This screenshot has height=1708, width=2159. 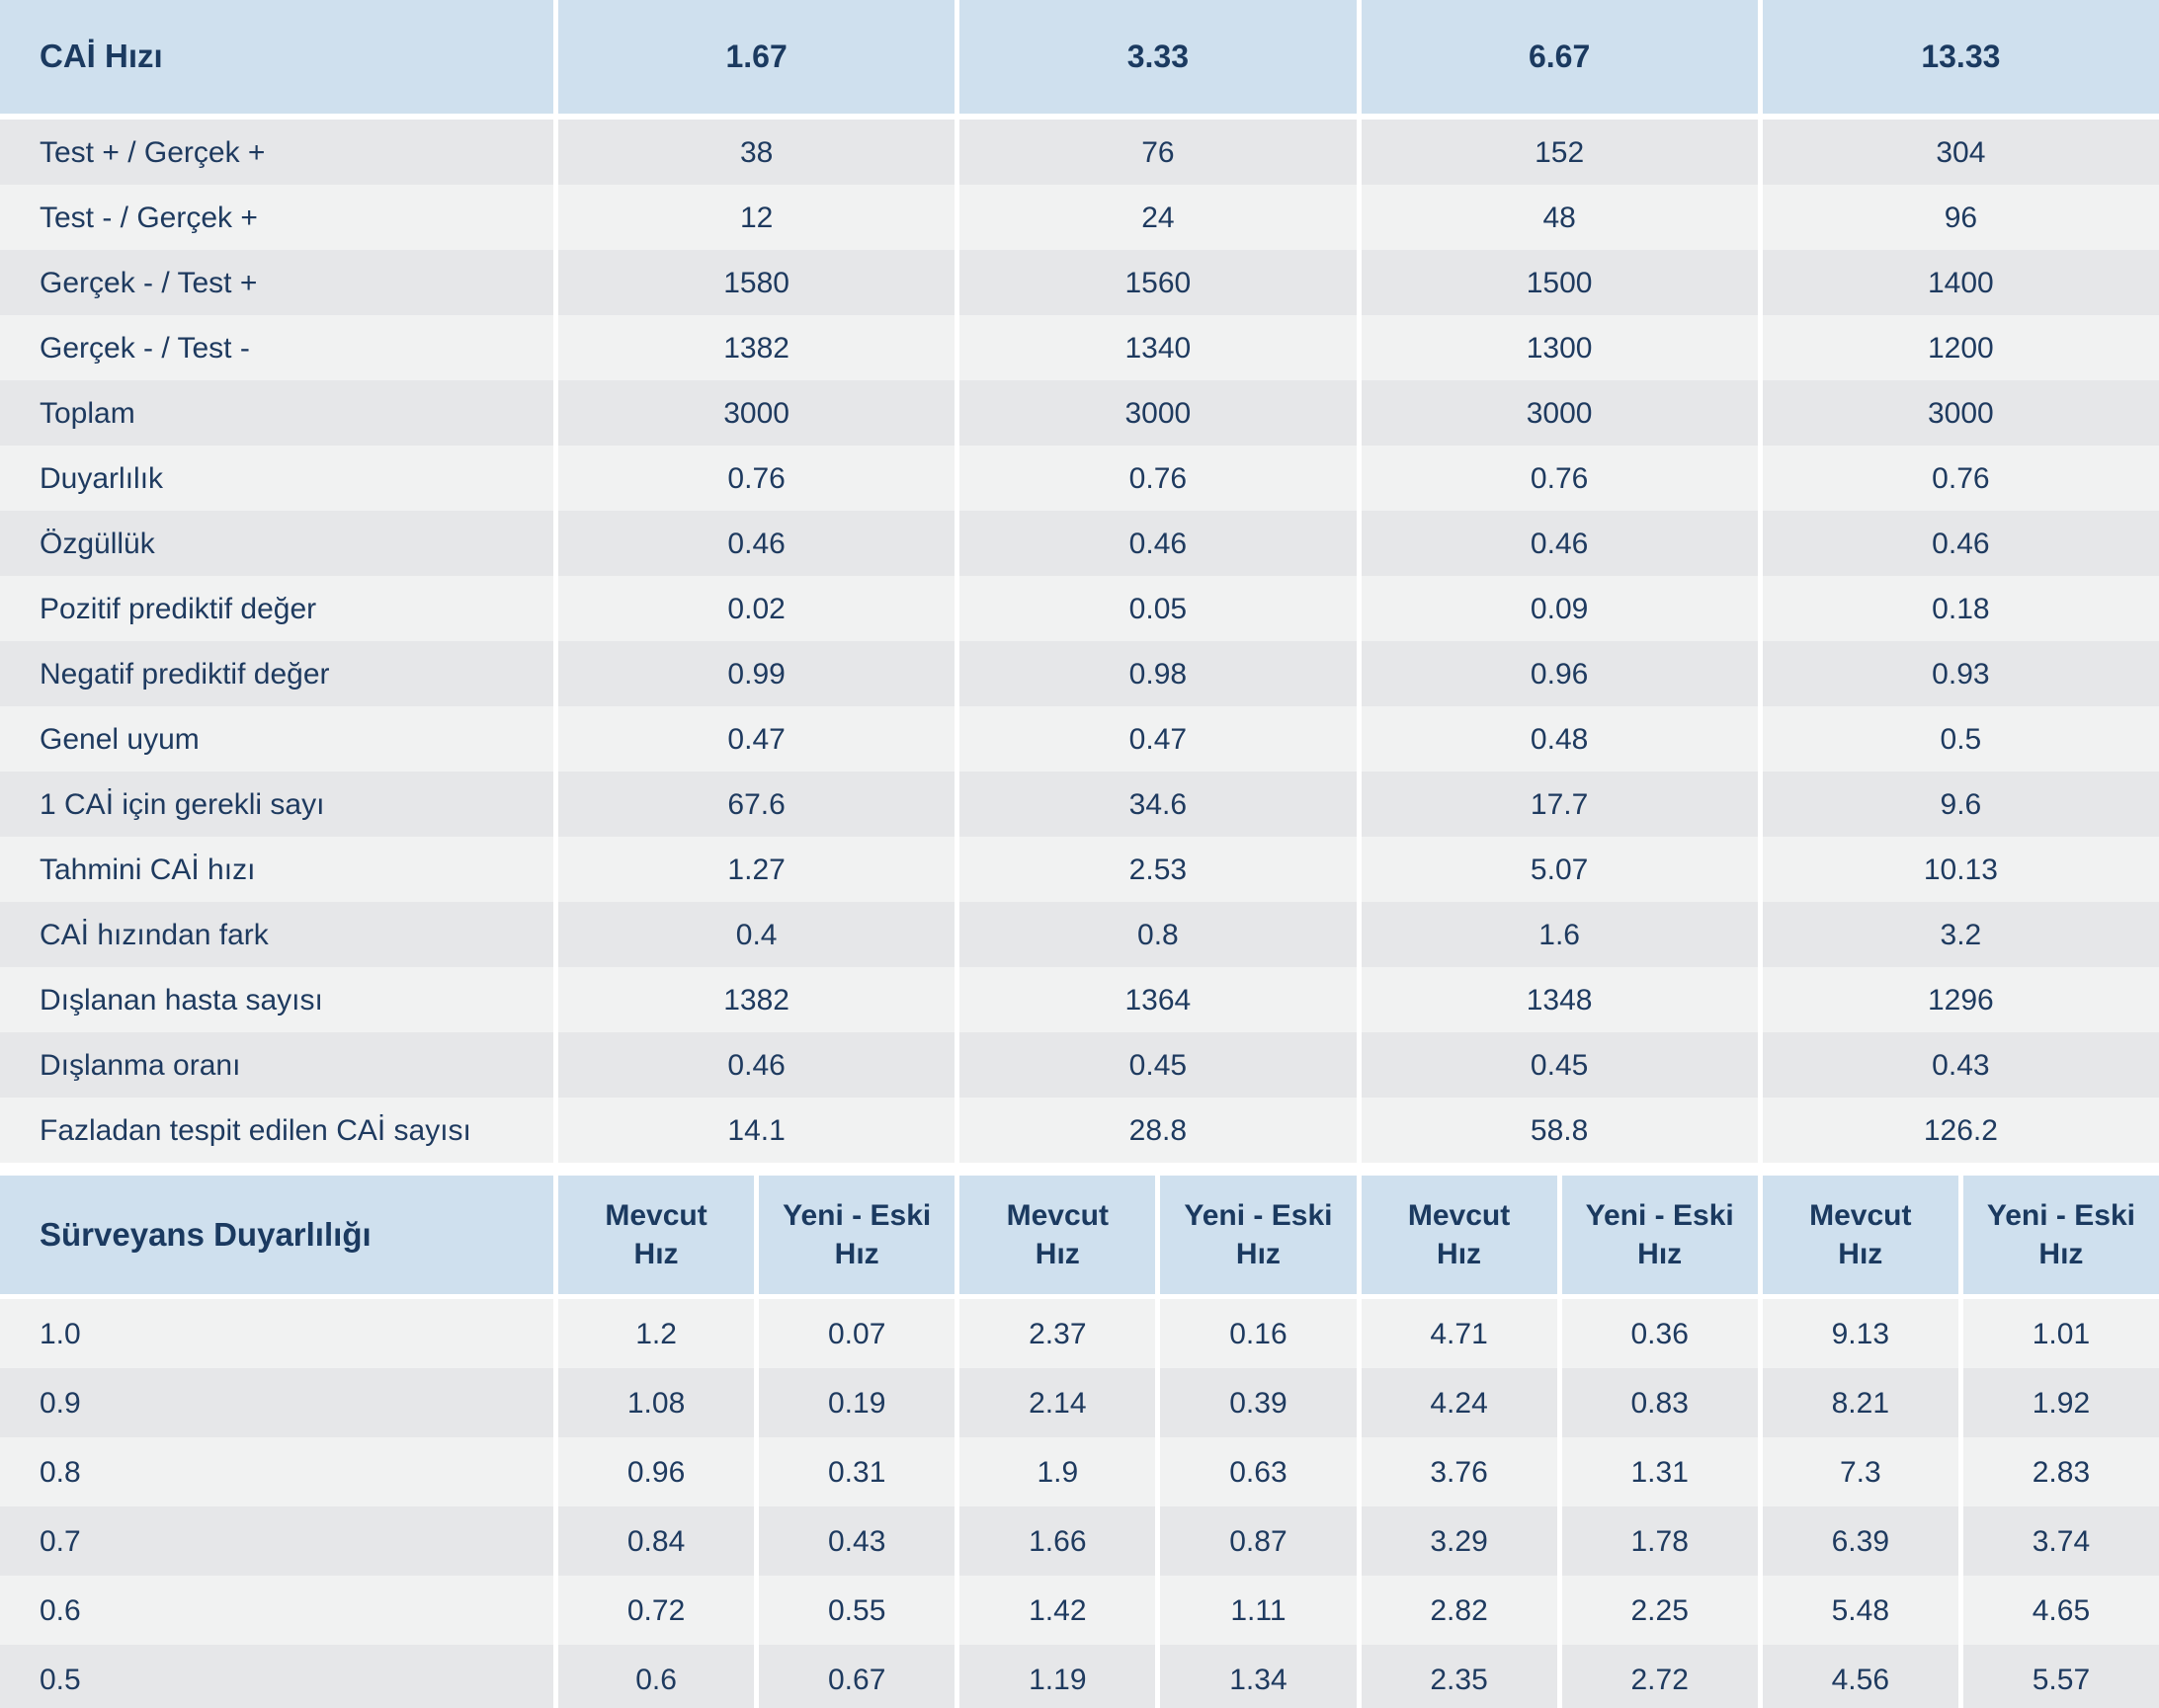 I want to click on cell-value: 1.78, so click(x=1659, y=1541).